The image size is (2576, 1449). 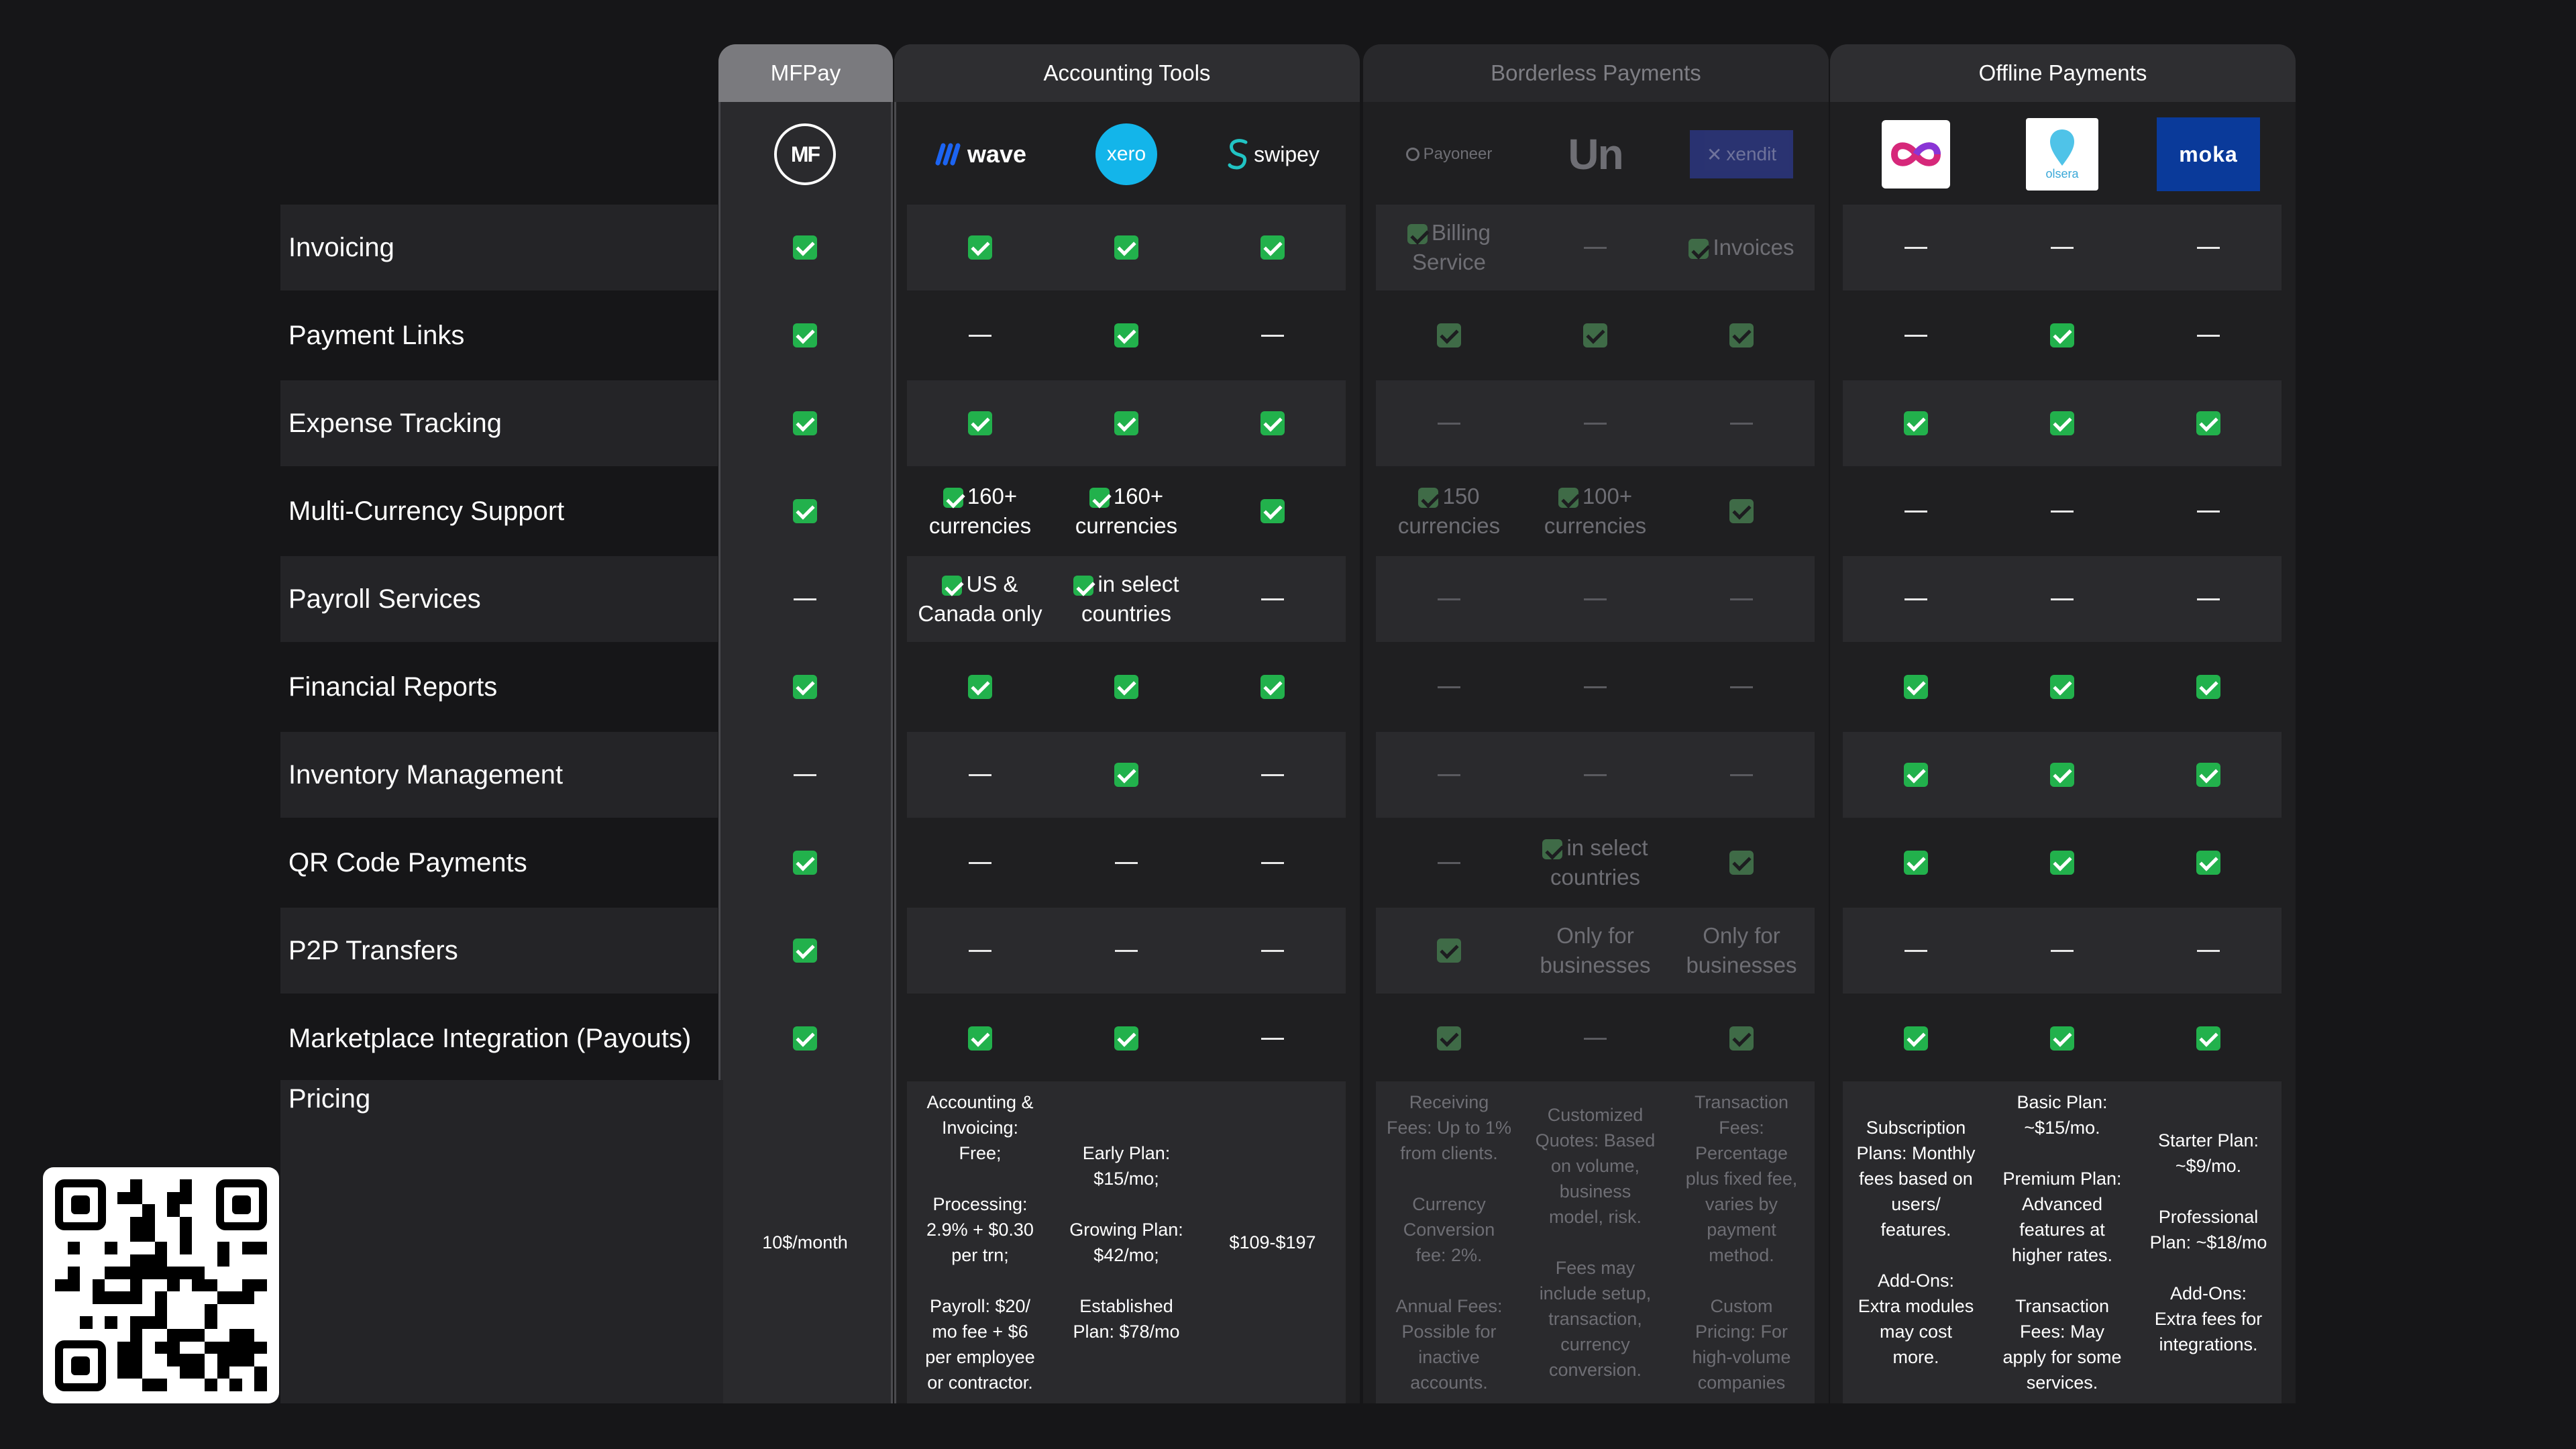 I want to click on table-cell: Only for businesses, so click(x=1595, y=951).